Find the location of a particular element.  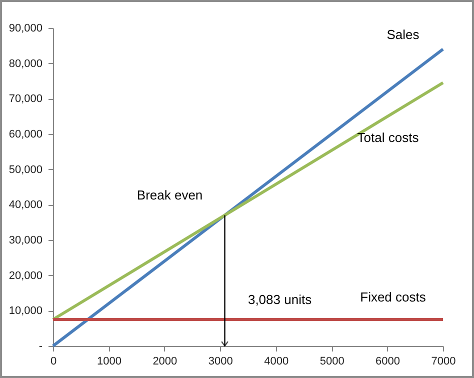

x-tick-label: 6000 is located at coordinates (388, 362).